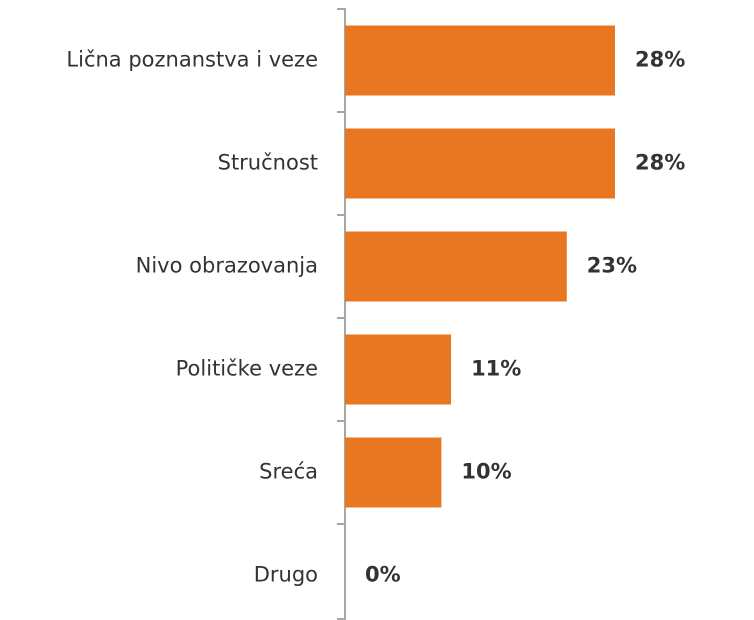 The image size is (754, 620). I want to click on category-label: Nivo obrazovanja, so click(227, 266).